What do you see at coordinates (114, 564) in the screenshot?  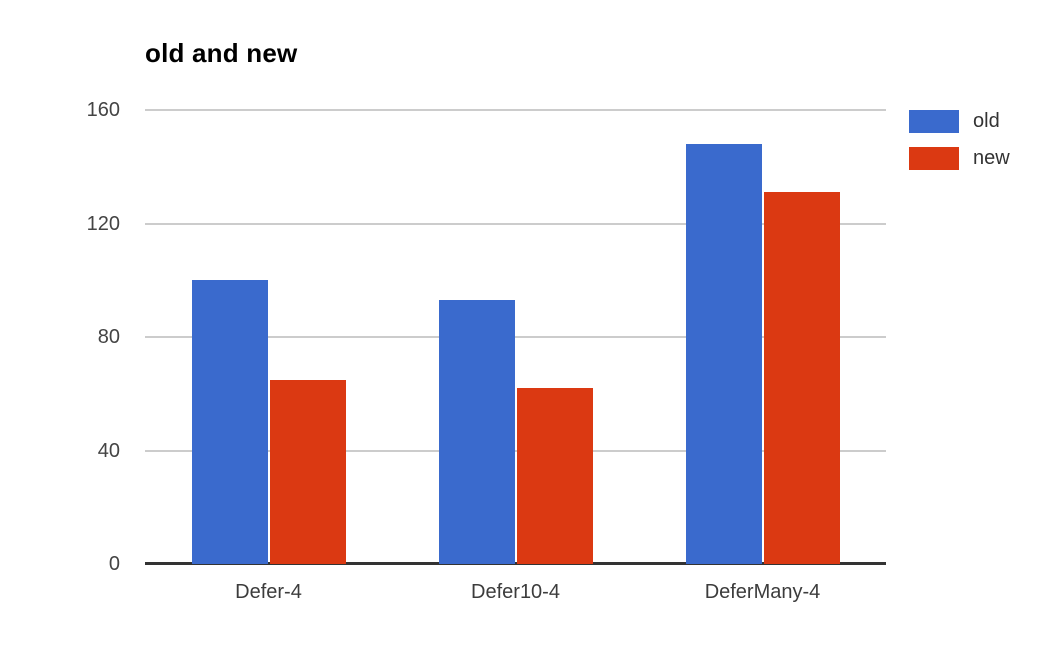 I see `y-axis-tick-label: 0` at bounding box center [114, 564].